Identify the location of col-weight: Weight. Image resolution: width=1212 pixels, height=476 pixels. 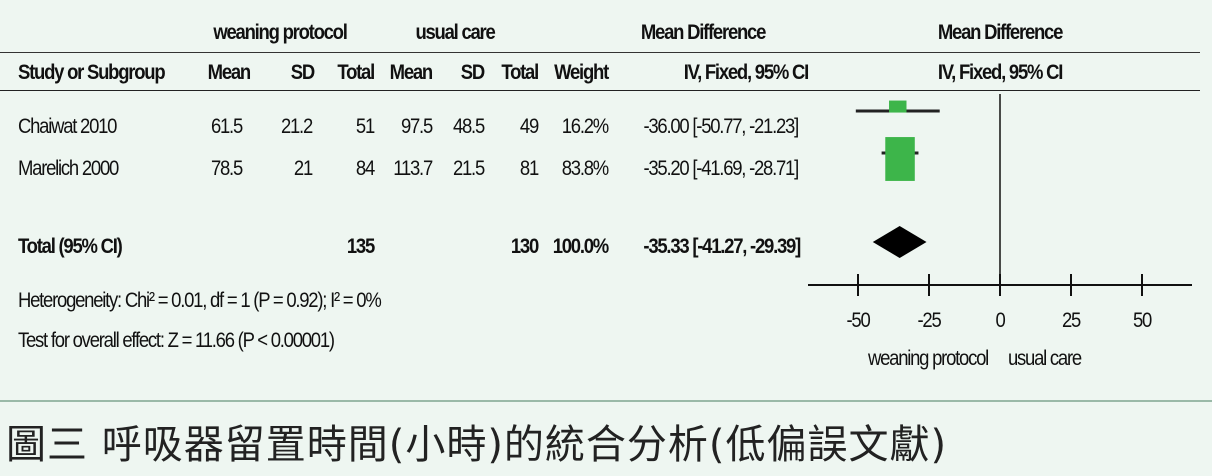
(581, 72).